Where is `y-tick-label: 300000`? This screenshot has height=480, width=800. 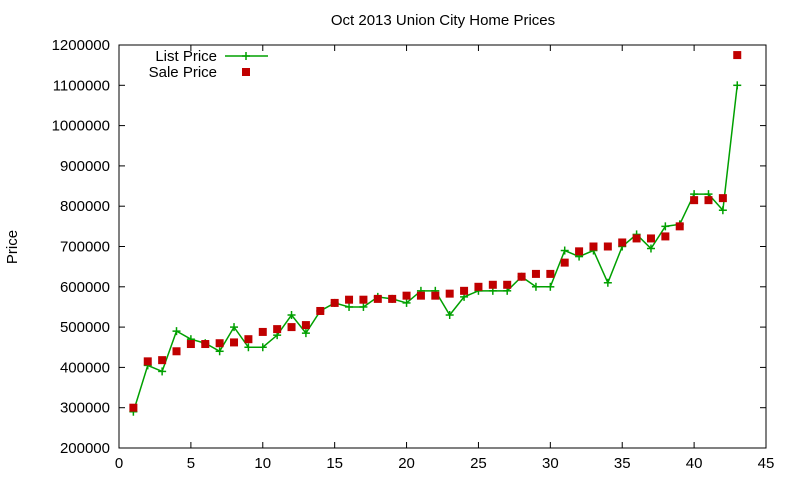
y-tick-label: 300000 is located at coordinates (85, 408).